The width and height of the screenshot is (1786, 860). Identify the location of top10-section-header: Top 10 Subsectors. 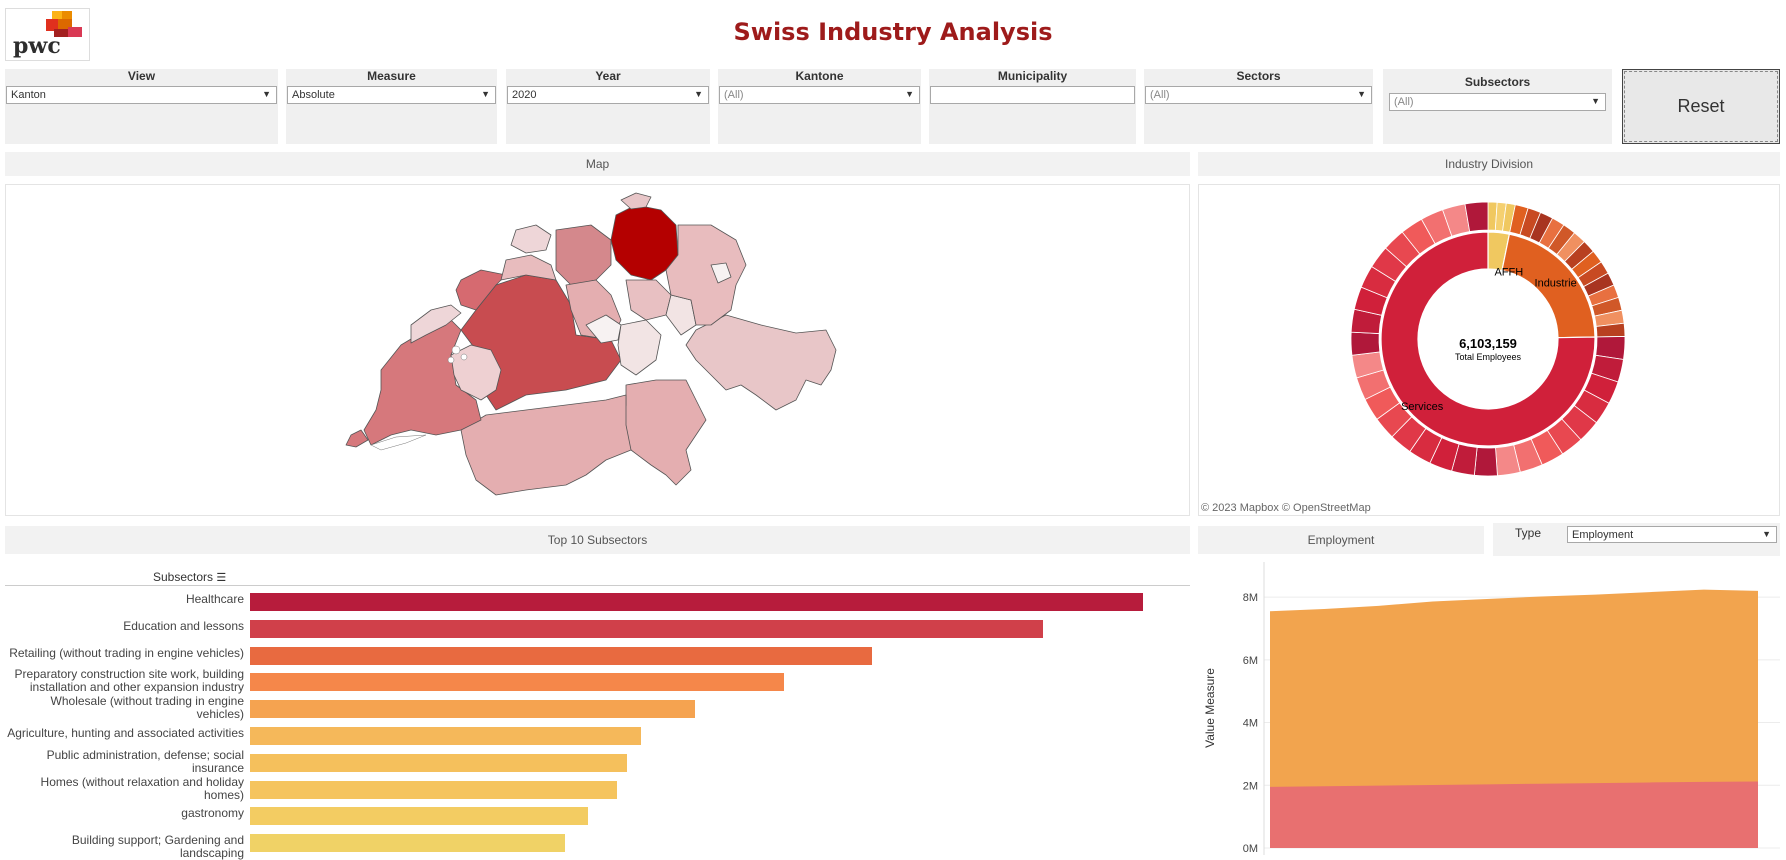
(597, 540).